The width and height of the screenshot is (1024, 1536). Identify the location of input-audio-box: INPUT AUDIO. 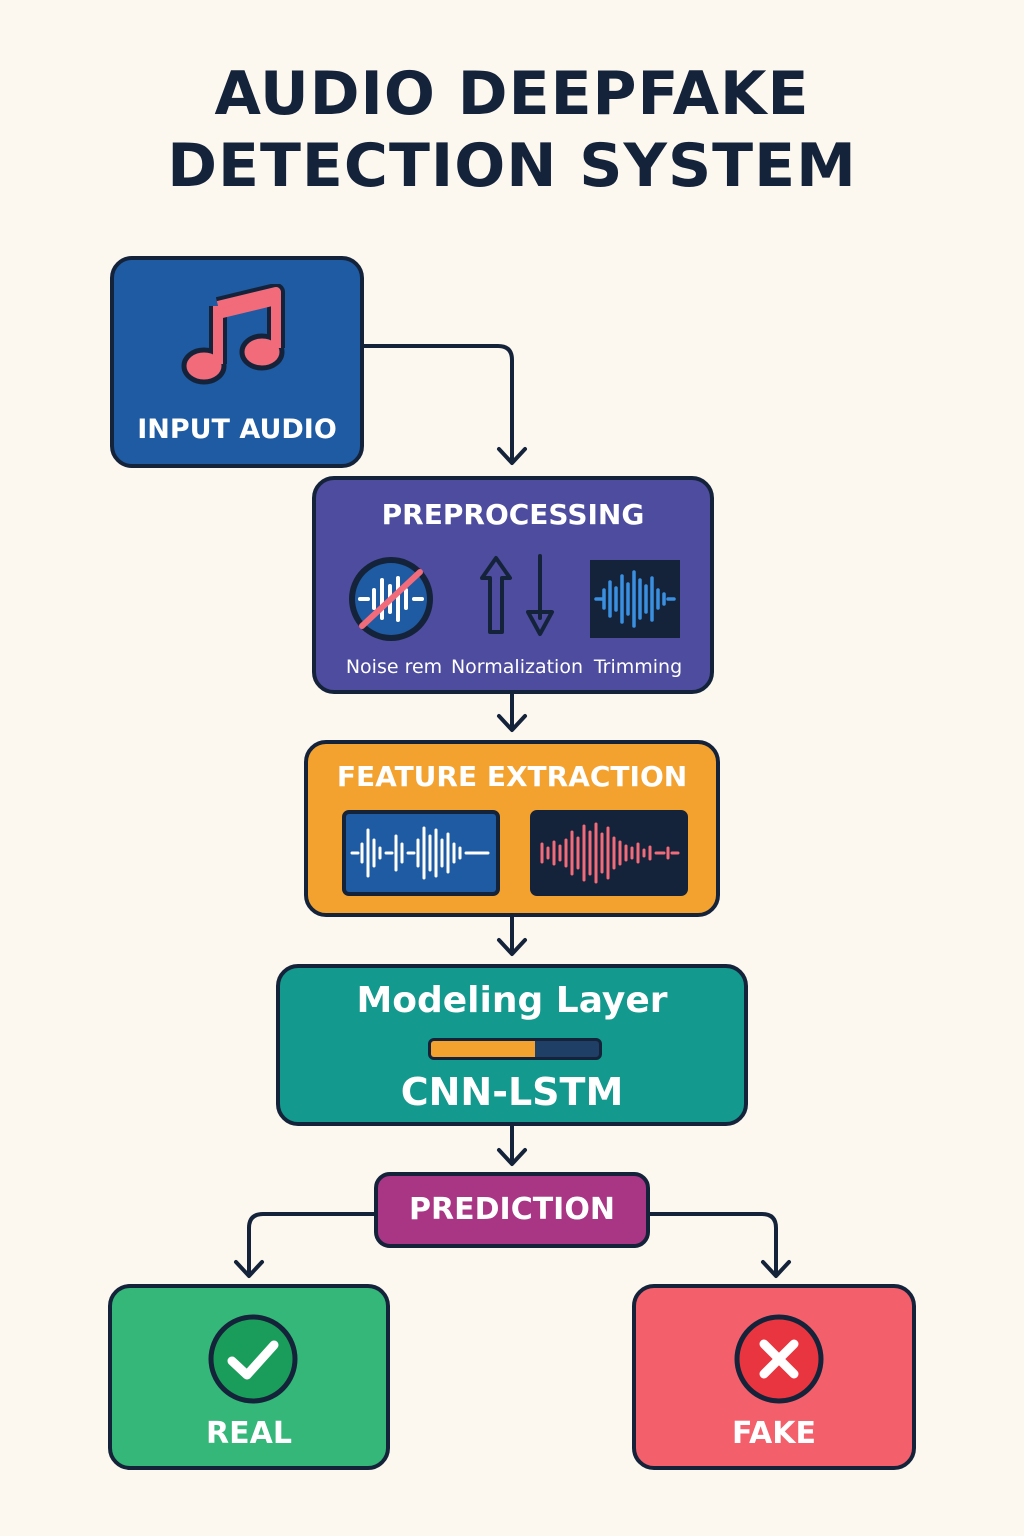
(237, 362).